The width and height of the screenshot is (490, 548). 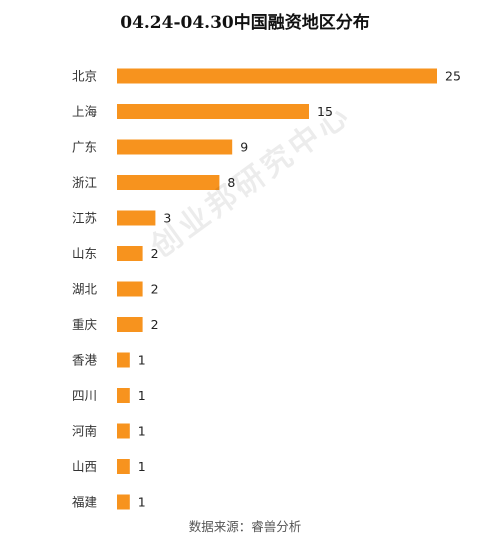 I want to click on category-label: 上海, so click(x=85, y=111).